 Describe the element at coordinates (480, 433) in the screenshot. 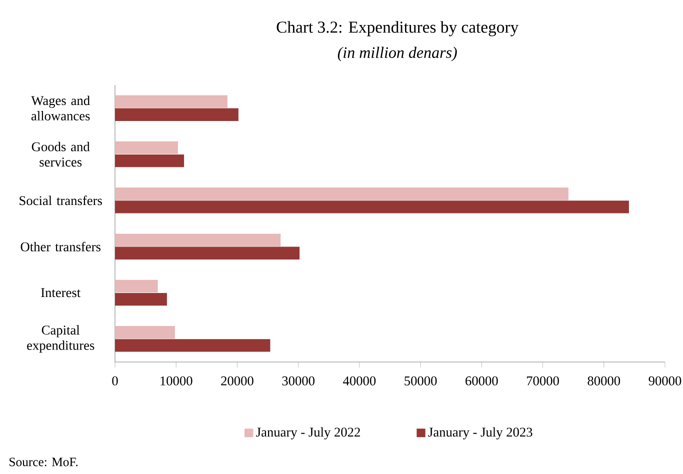

I see `legend-label: January - July 2023` at that location.